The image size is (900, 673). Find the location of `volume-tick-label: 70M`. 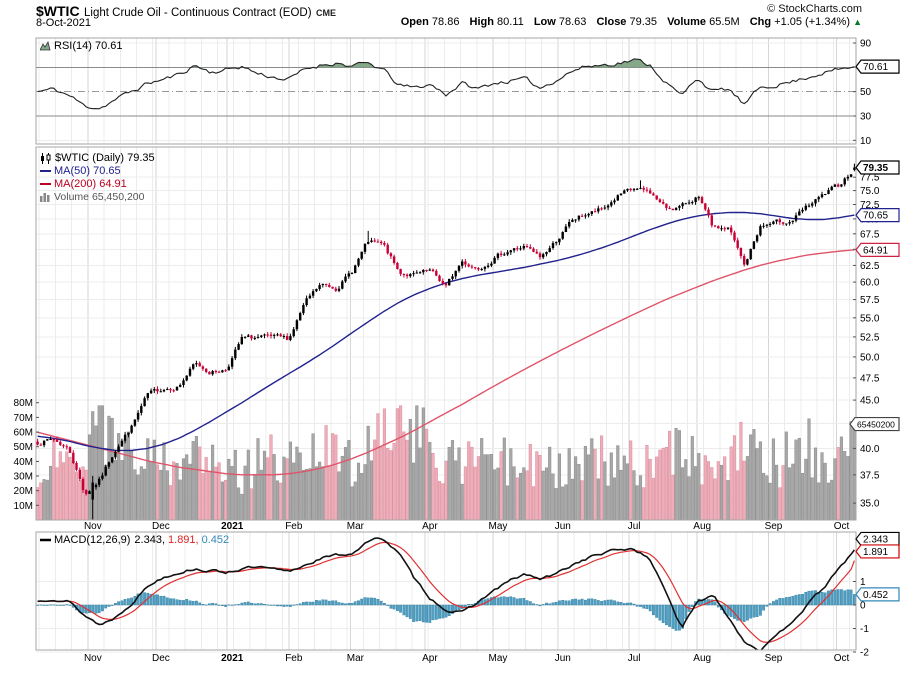

volume-tick-label: 70M is located at coordinates (23, 418).